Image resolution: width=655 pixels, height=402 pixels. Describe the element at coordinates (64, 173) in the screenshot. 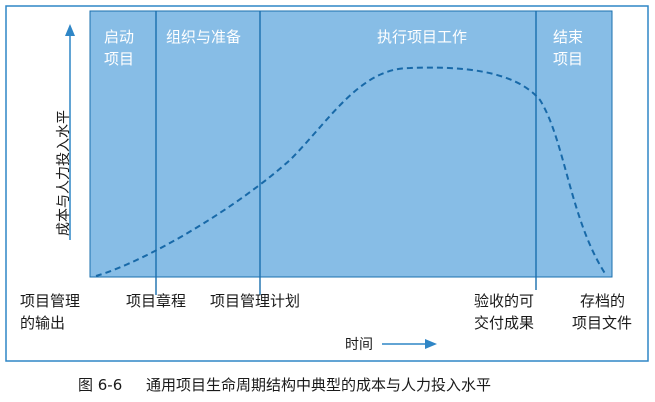

I see `y-axis-label: 成本与人力投入水平` at that location.